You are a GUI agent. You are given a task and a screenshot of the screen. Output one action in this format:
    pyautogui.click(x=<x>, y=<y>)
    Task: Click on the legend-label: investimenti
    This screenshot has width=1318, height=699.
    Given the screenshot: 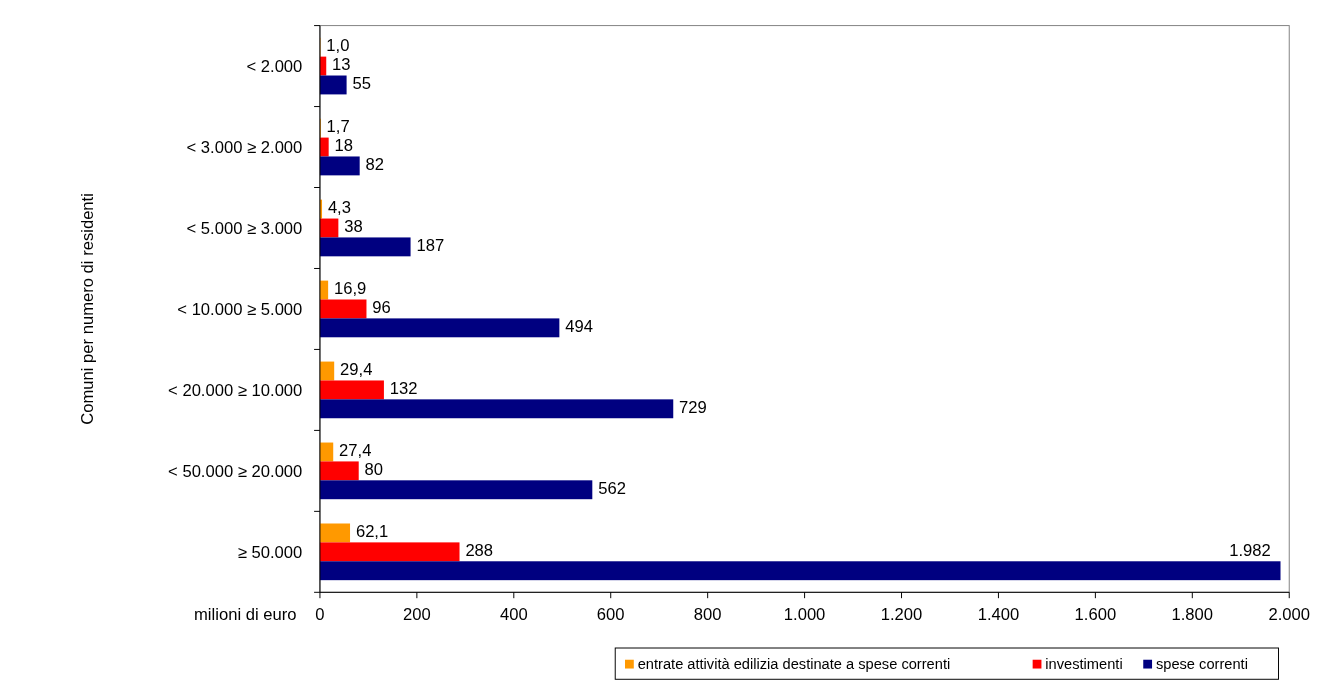 What is the action you would take?
    pyautogui.click(x=1084, y=663)
    